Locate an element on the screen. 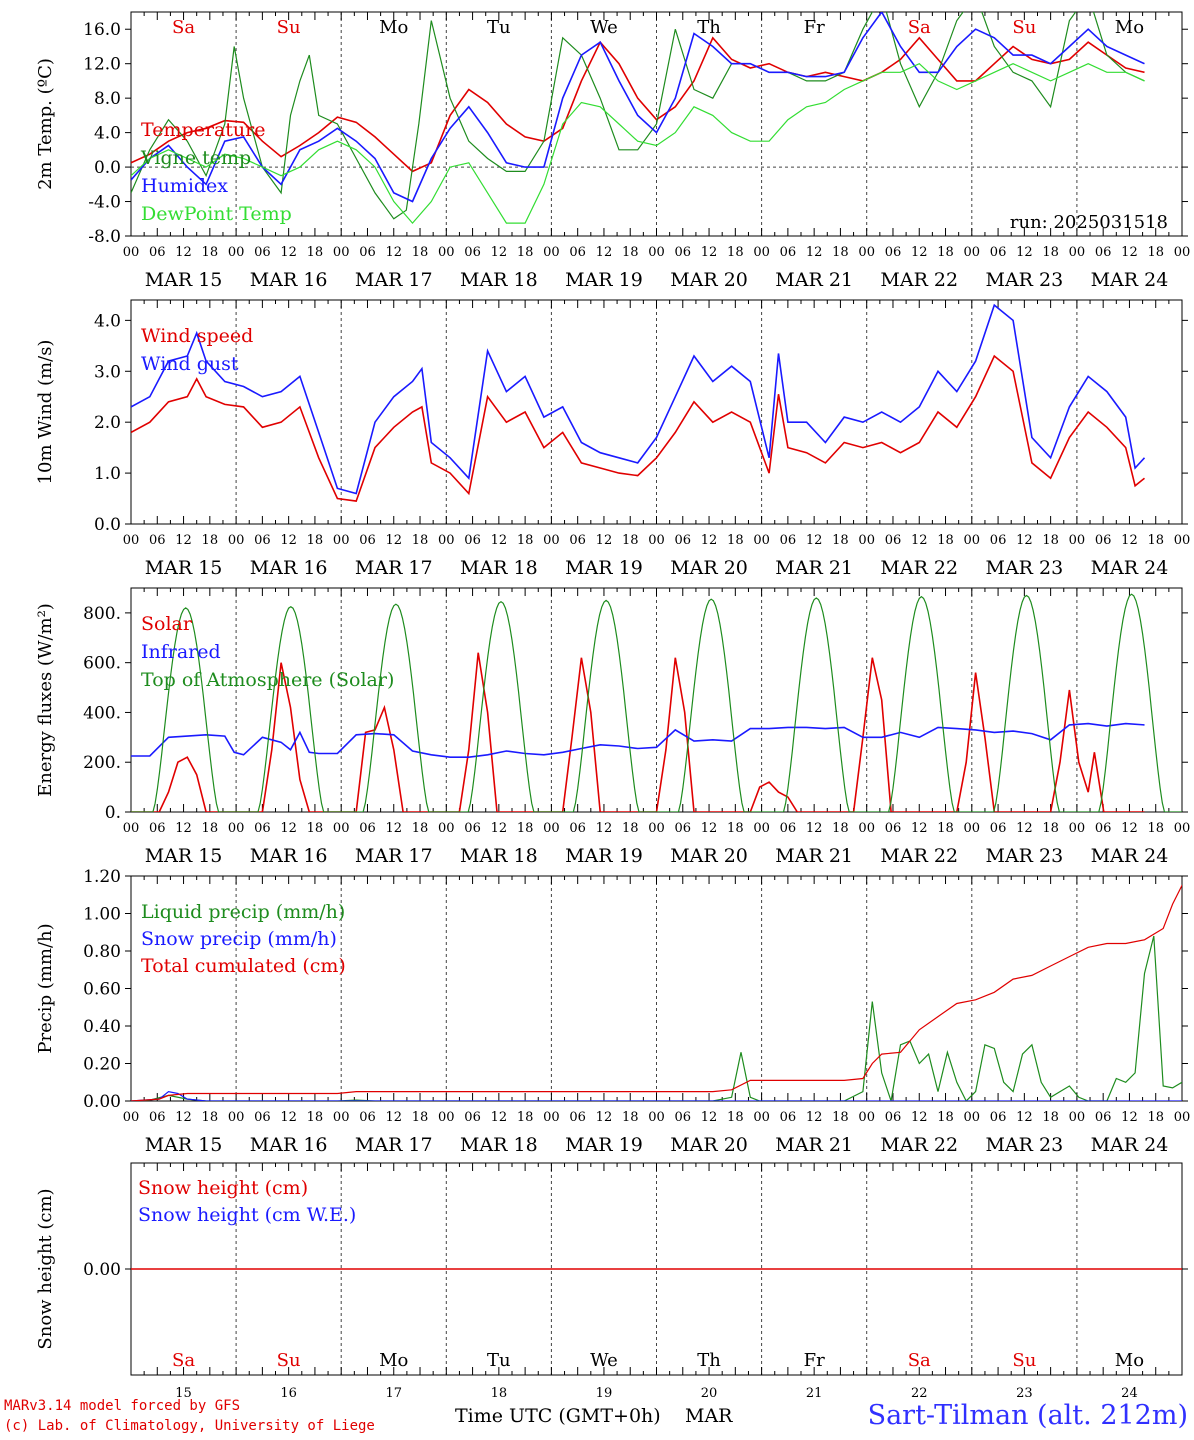 The width and height of the screenshot is (1194, 1440). day-number-label: 18 is located at coordinates (499, 1393).